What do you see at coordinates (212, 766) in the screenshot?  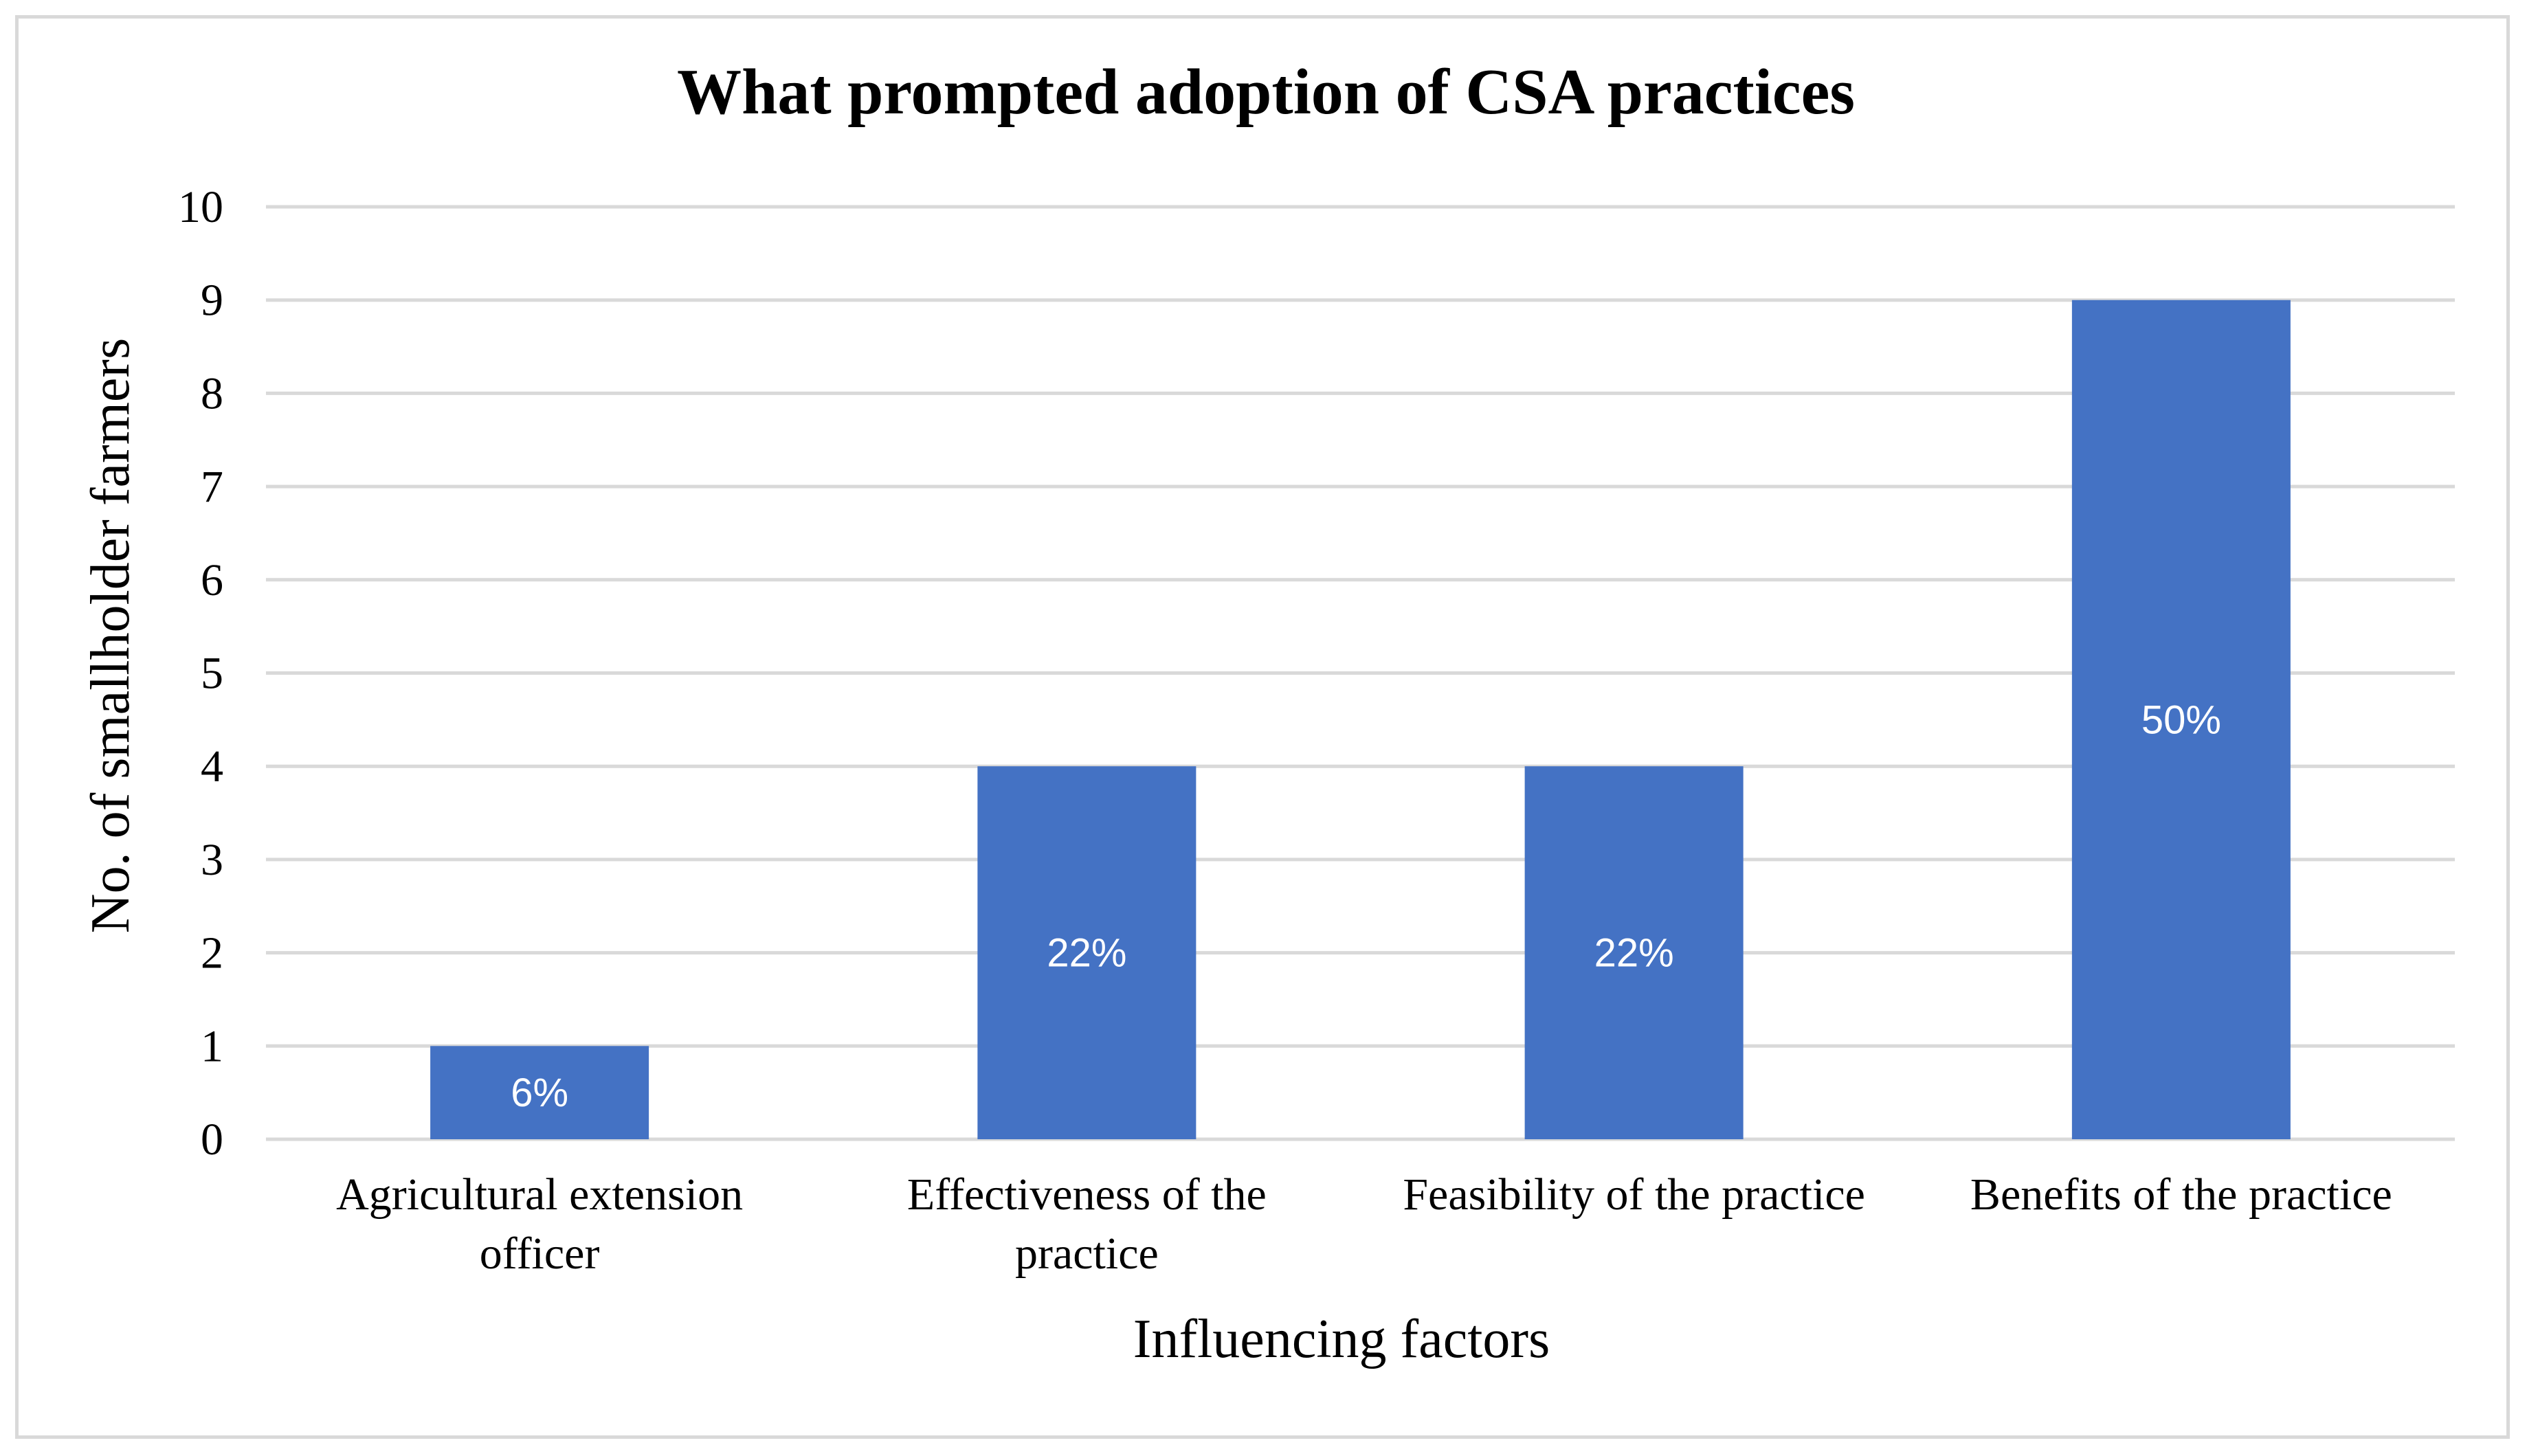 I see `y-tick-label: 4` at bounding box center [212, 766].